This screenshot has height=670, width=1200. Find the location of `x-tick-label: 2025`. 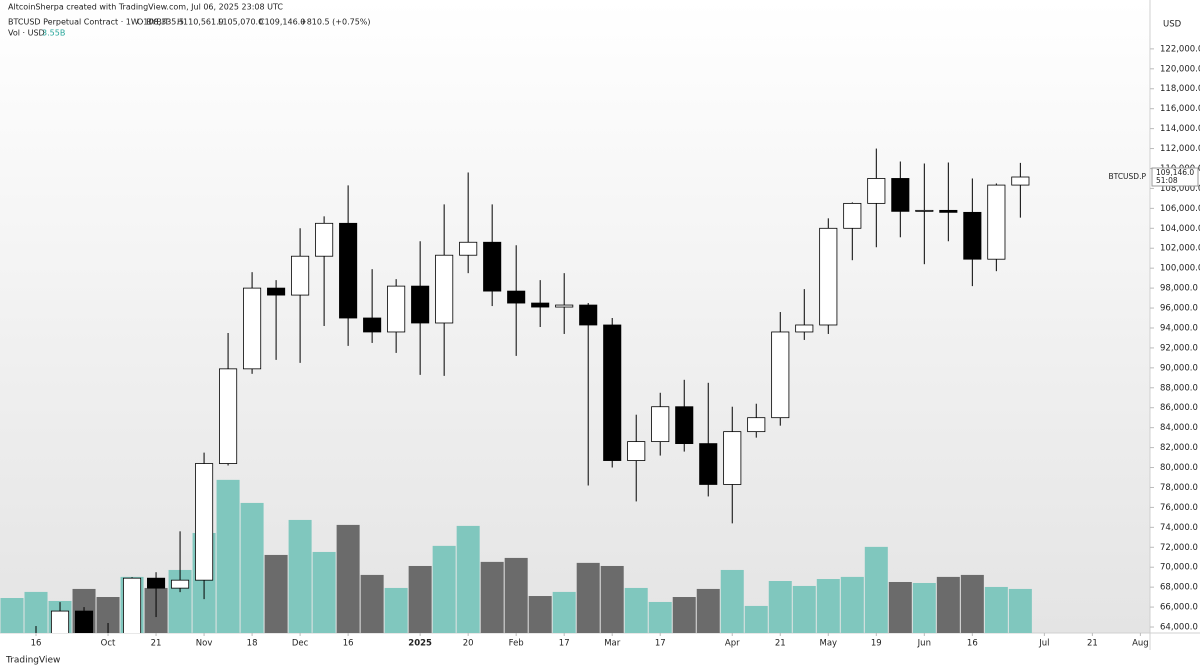

x-tick-label: 2025 is located at coordinates (420, 644).